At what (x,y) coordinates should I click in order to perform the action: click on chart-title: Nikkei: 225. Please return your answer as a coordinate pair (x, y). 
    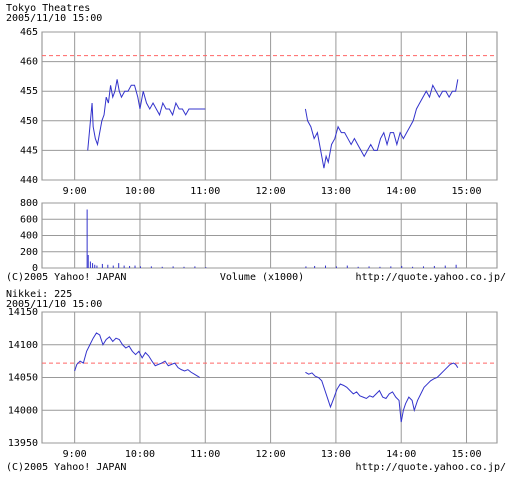
    Looking at the image, I should click on (39, 294).